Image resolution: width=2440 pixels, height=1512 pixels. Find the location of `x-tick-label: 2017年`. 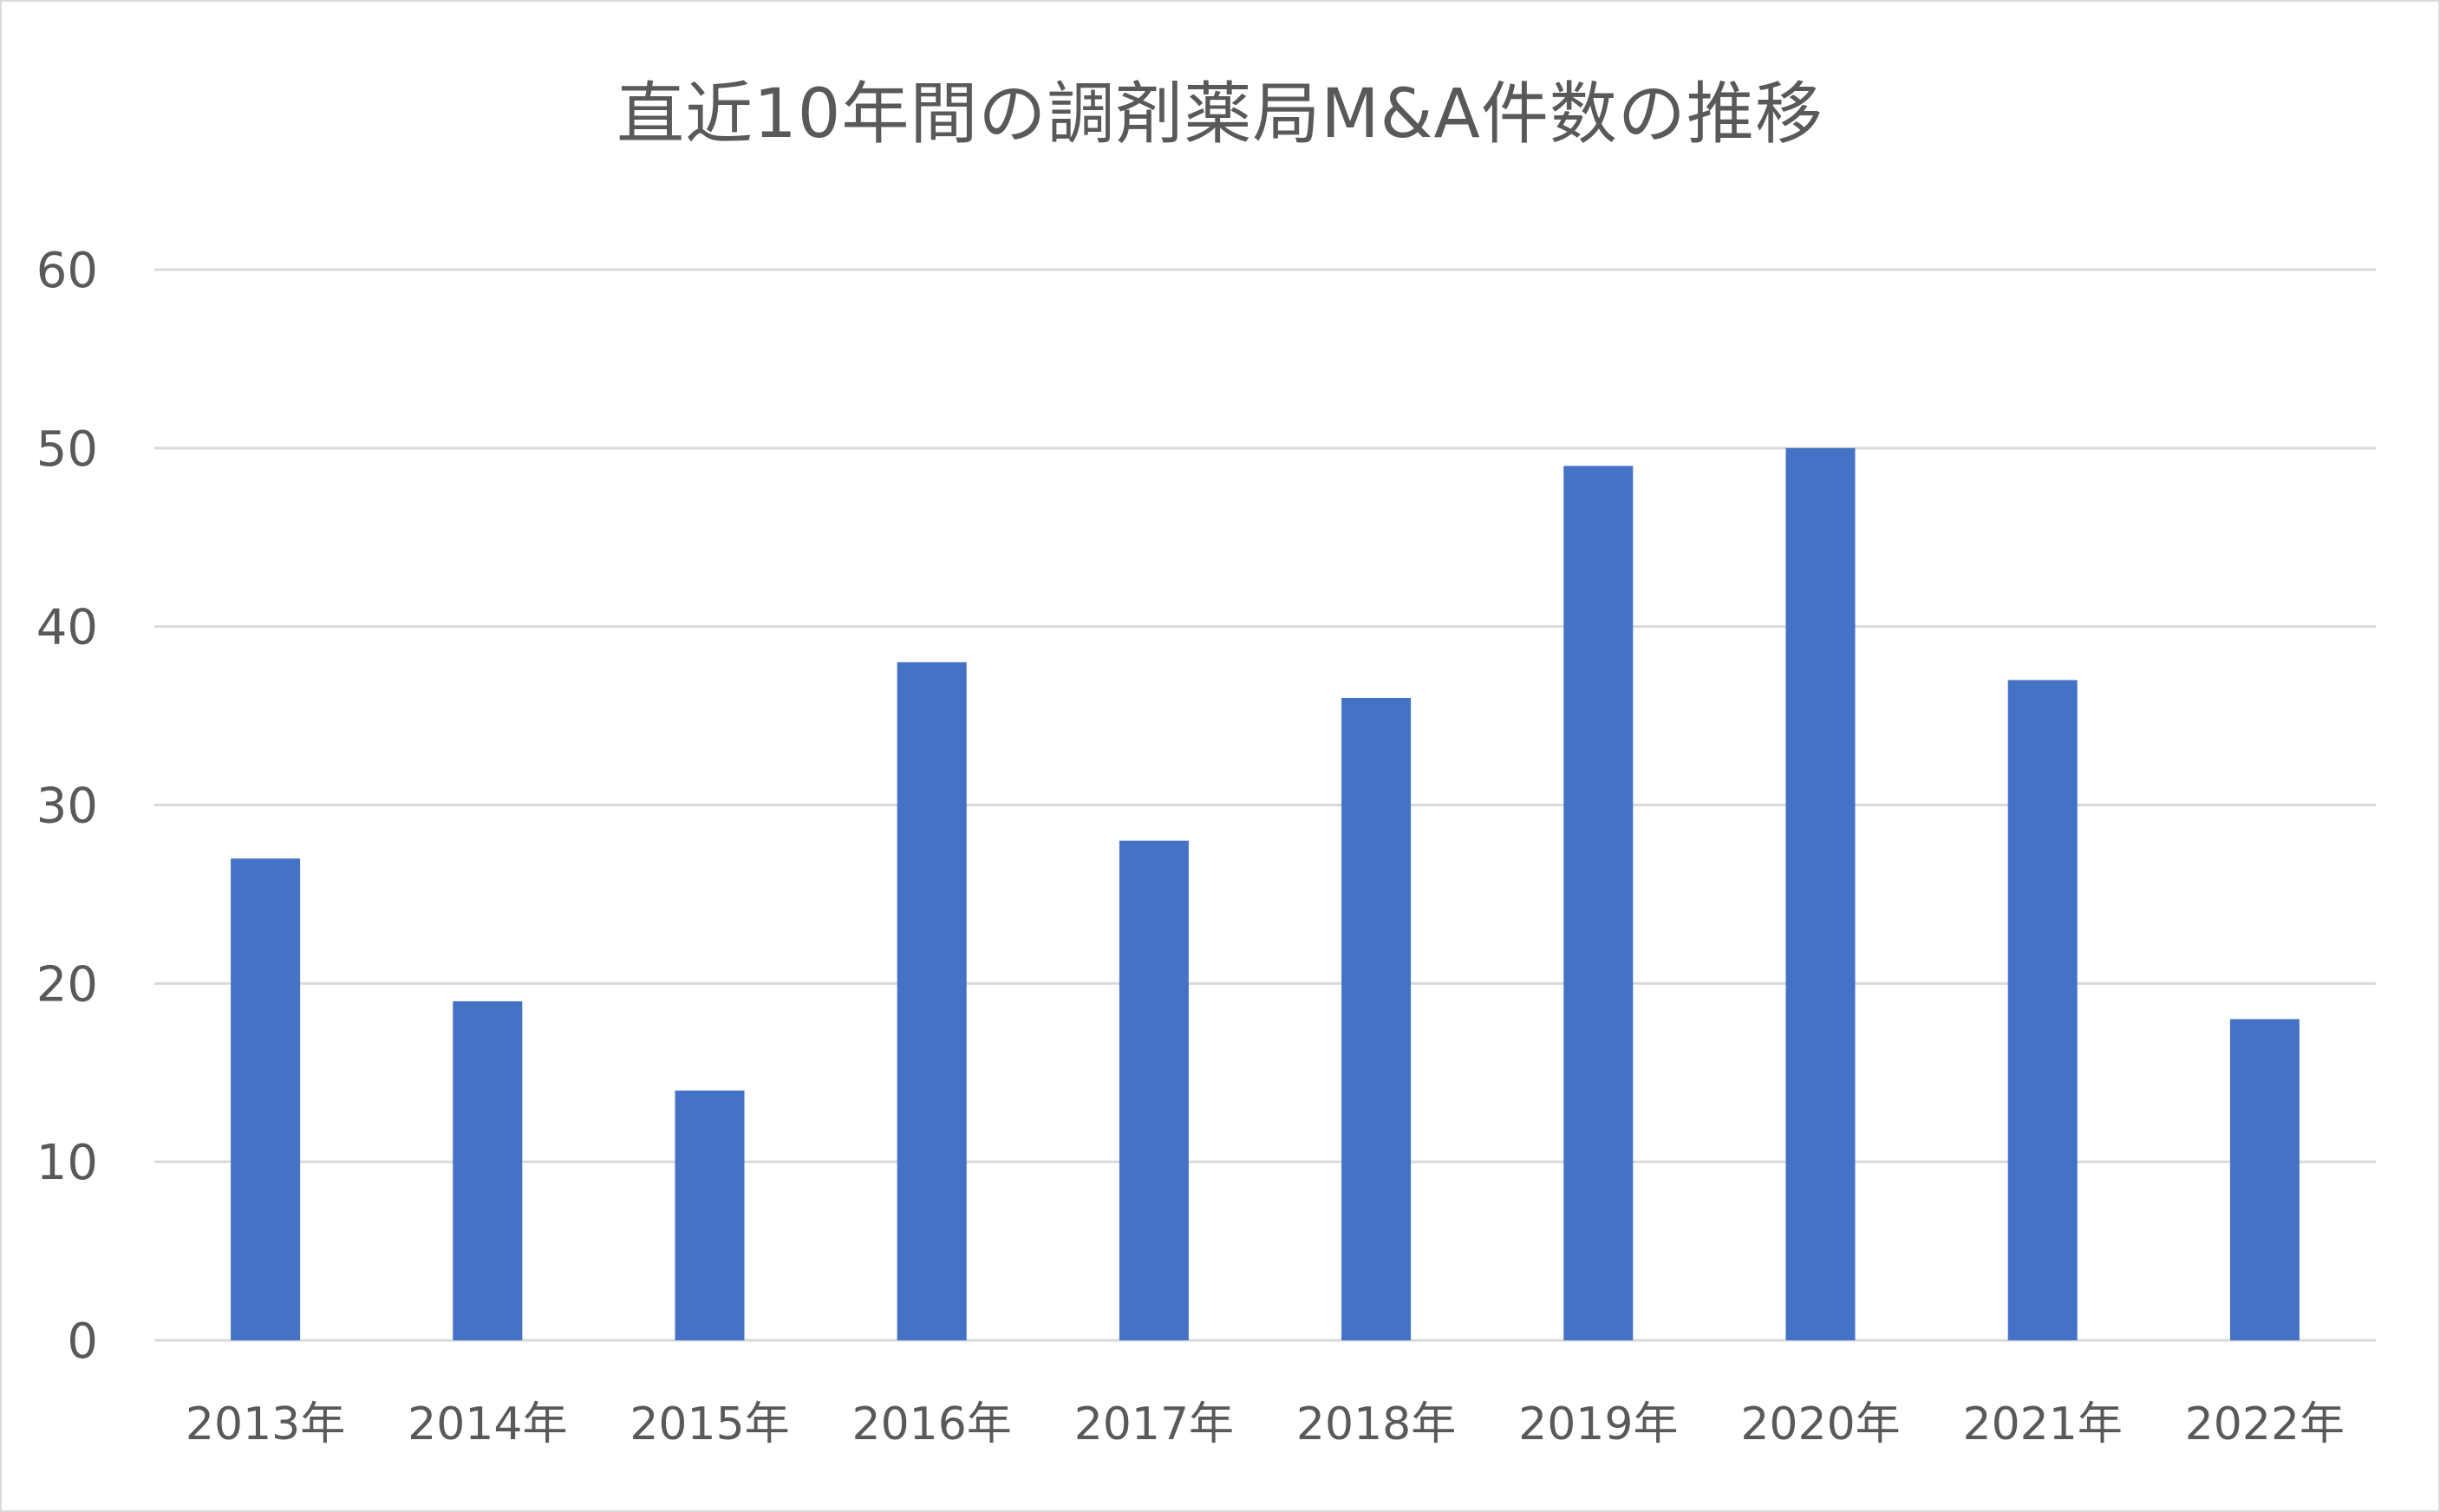

x-tick-label: 2017年 is located at coordinates (1154, 1424).